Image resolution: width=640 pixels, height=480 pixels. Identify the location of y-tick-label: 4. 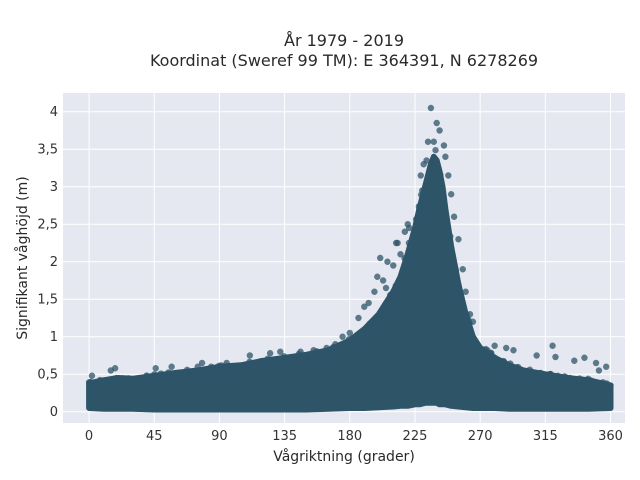
(54, 112).